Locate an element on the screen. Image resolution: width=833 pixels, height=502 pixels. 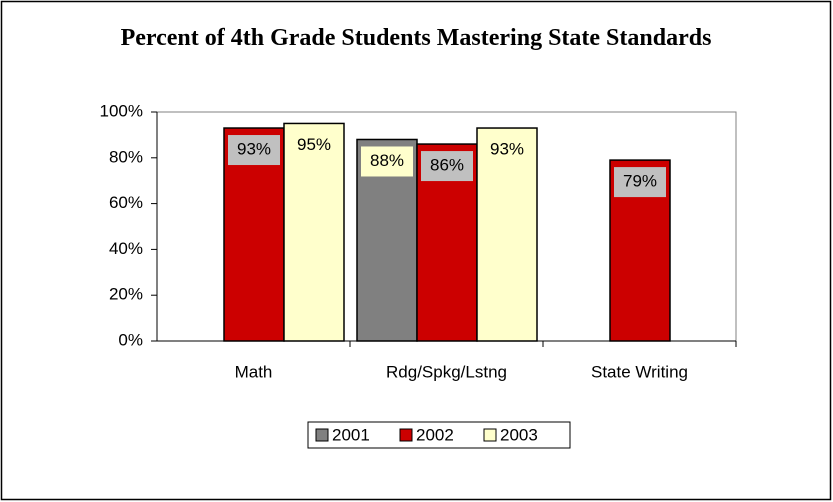
legend-label: 2001 is located at coordinates (351, 434).